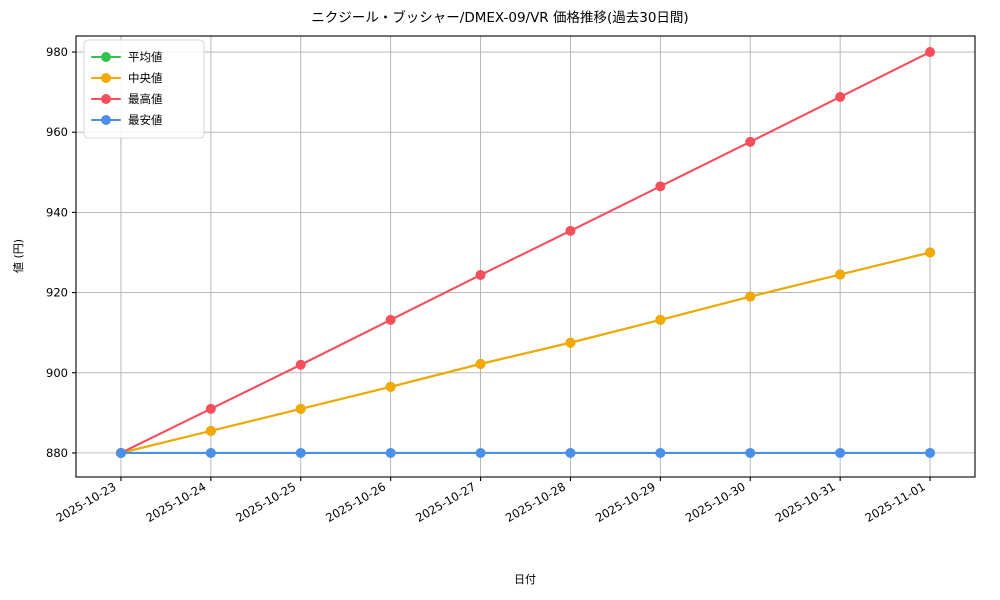 The image size is (1000, 600). Describe the element at coordinates (145, 99) in the screenshot. I see `legend-label: 最高値` at that location.